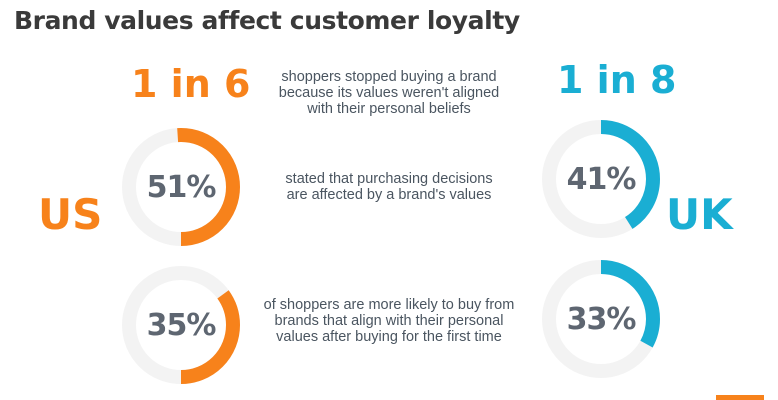  Describe the element at coordinates (389, 195) in the screenshot. I see `caption-line: are affected by a brand's values` at that location.